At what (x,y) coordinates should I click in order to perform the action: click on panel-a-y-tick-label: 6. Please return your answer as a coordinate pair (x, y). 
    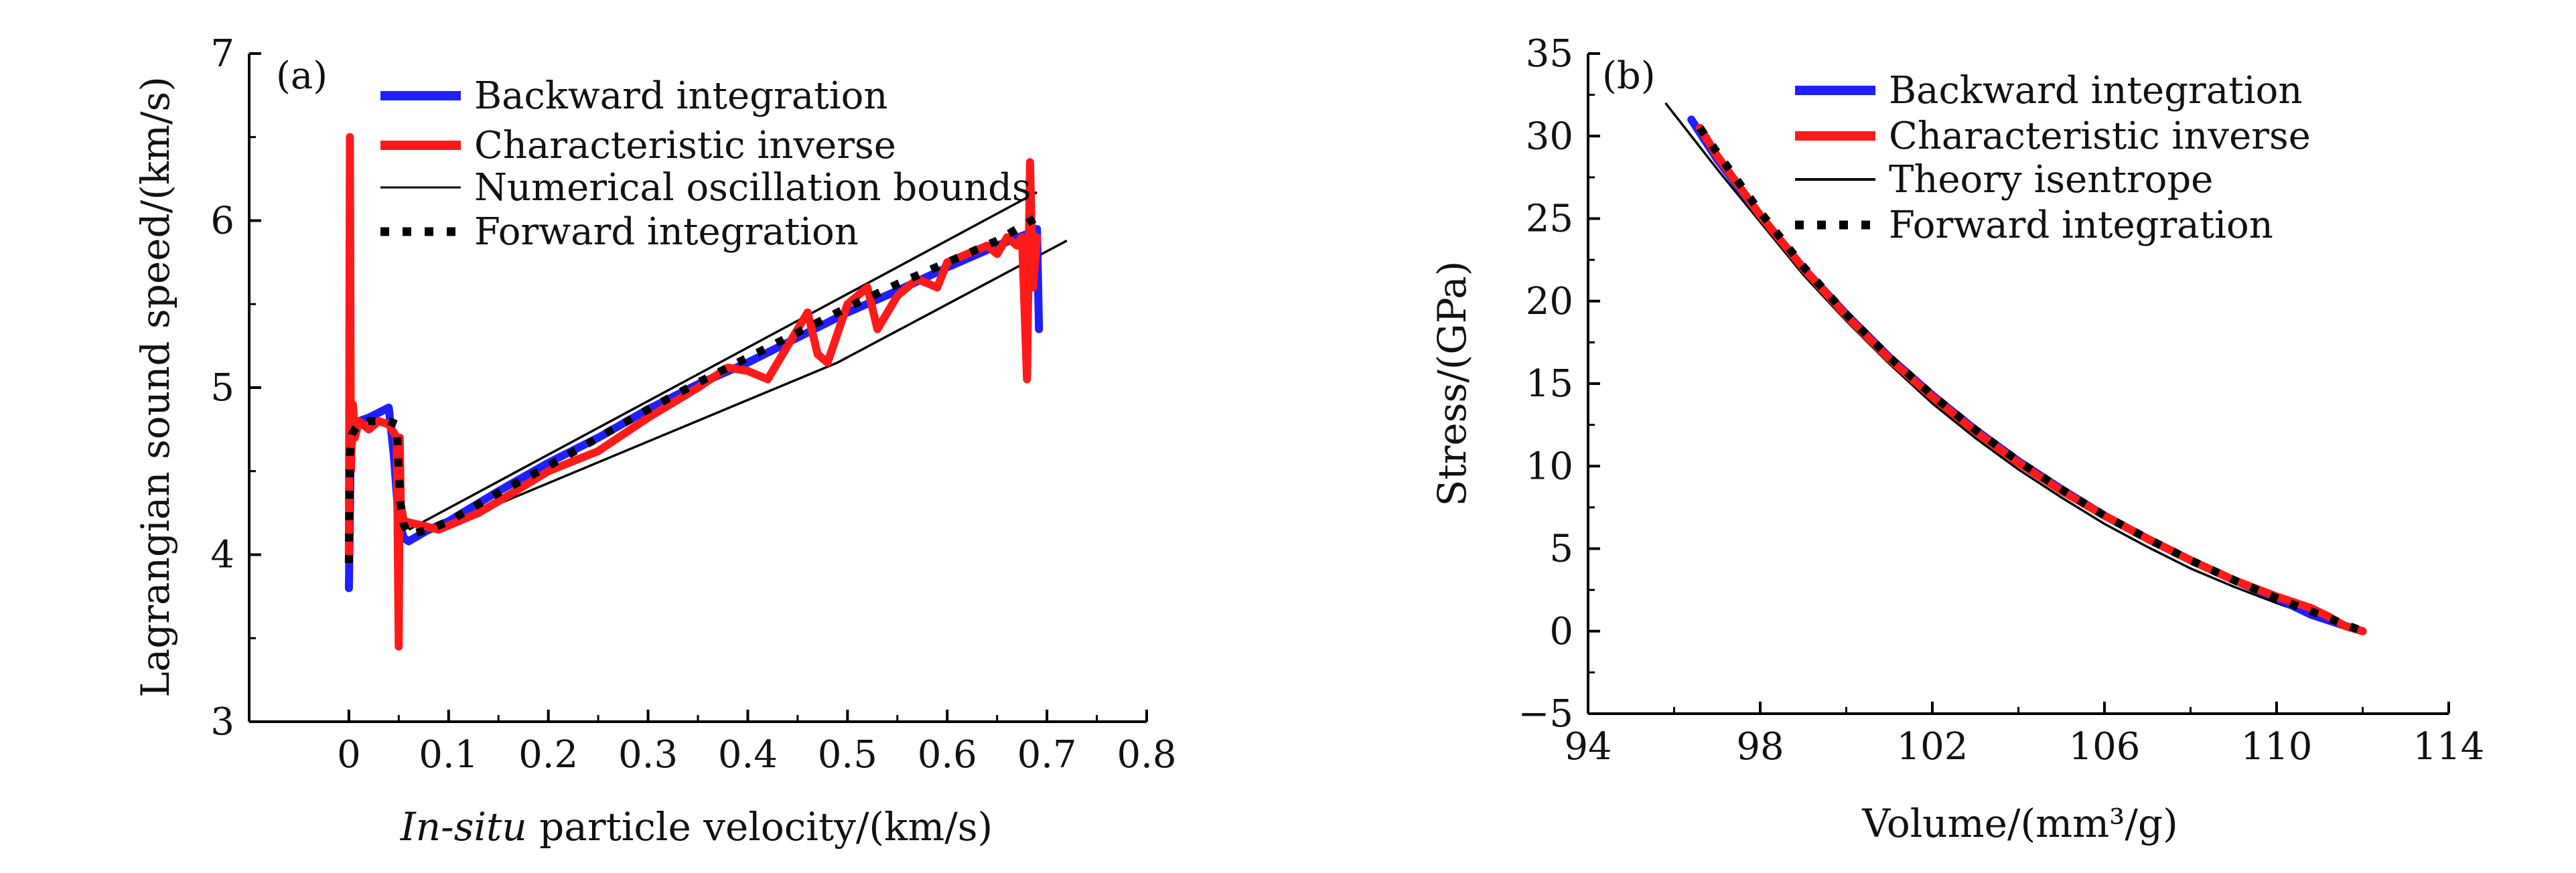
    Looking at the image, I should click on (222, 221).